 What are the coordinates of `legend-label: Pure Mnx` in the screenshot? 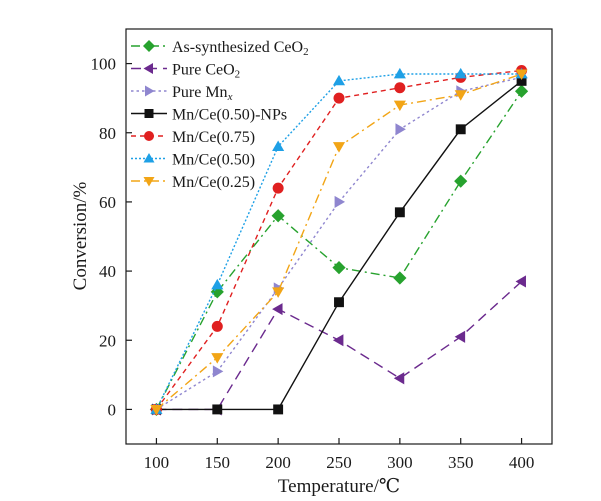 It's located at (202, 93).